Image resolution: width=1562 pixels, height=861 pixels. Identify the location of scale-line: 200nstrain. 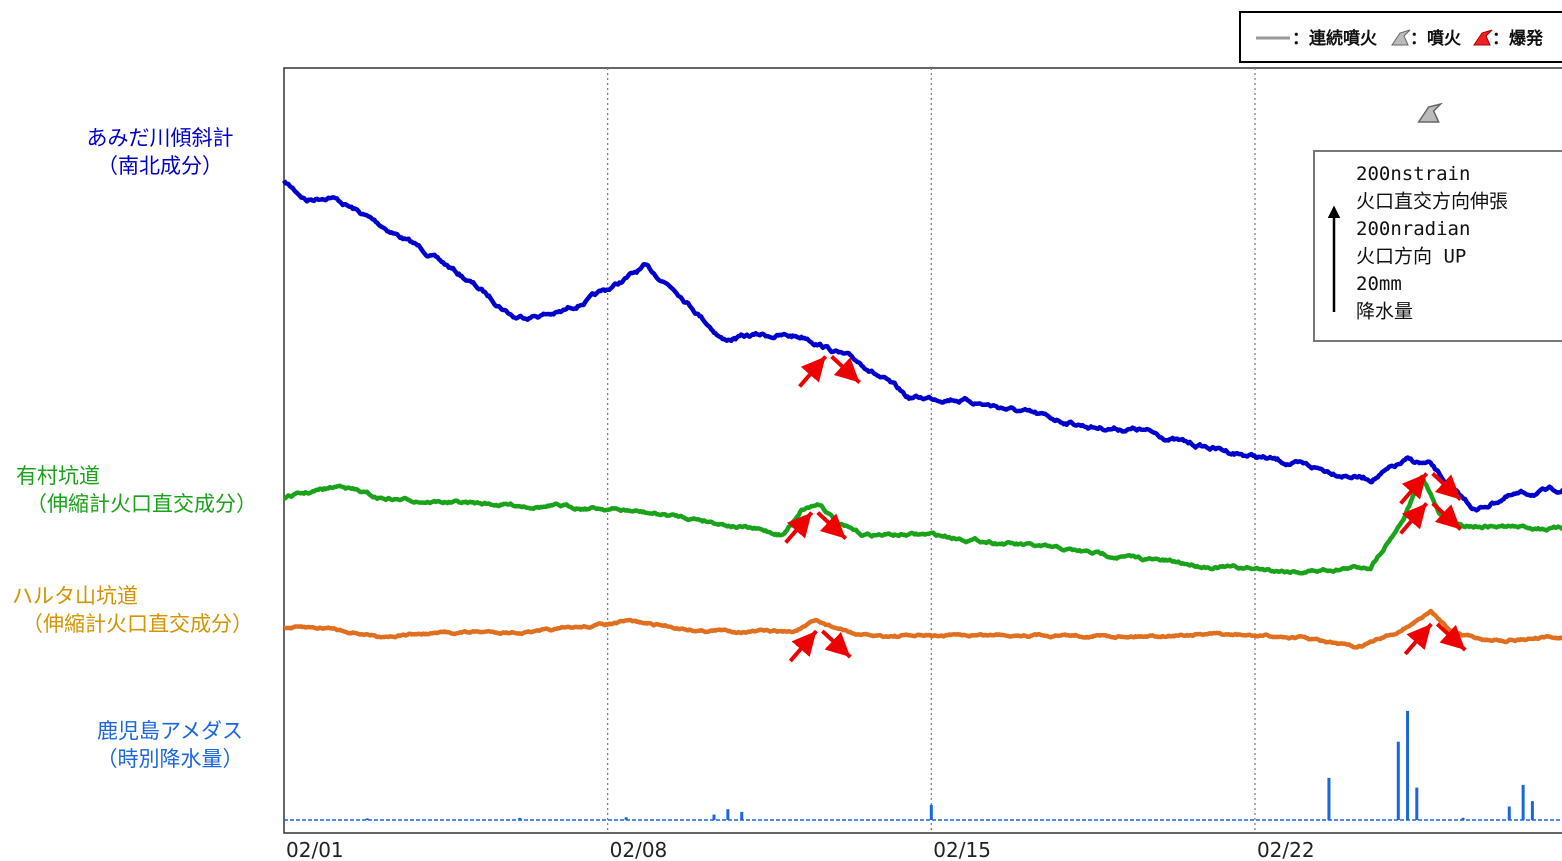
(1413, 174).